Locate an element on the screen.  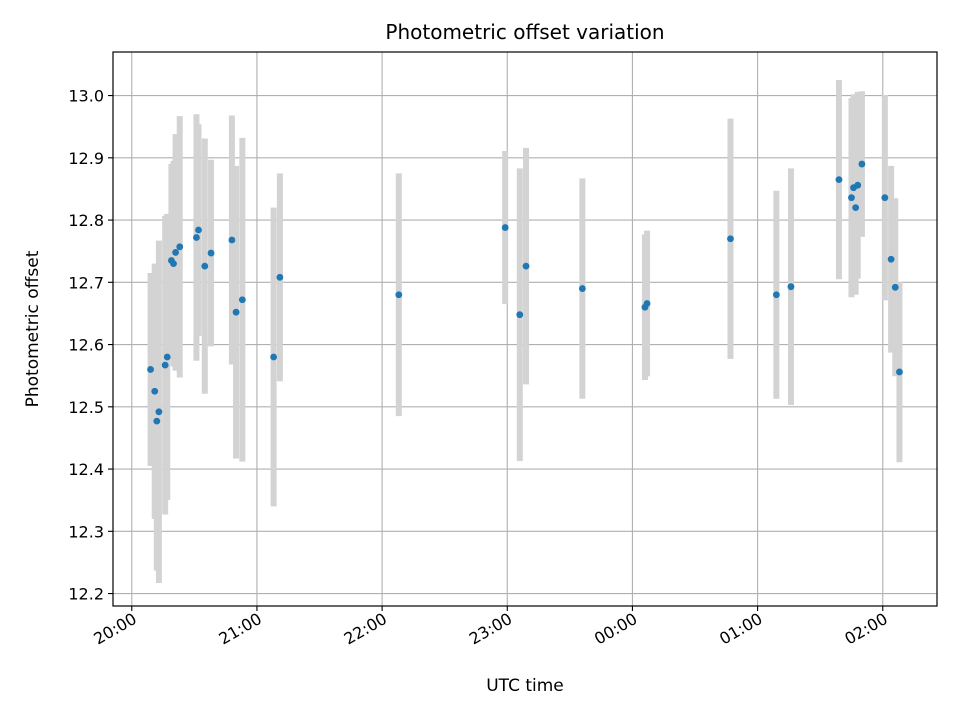
y-tick-label: 12.5 is located at coordinates (86, 407).